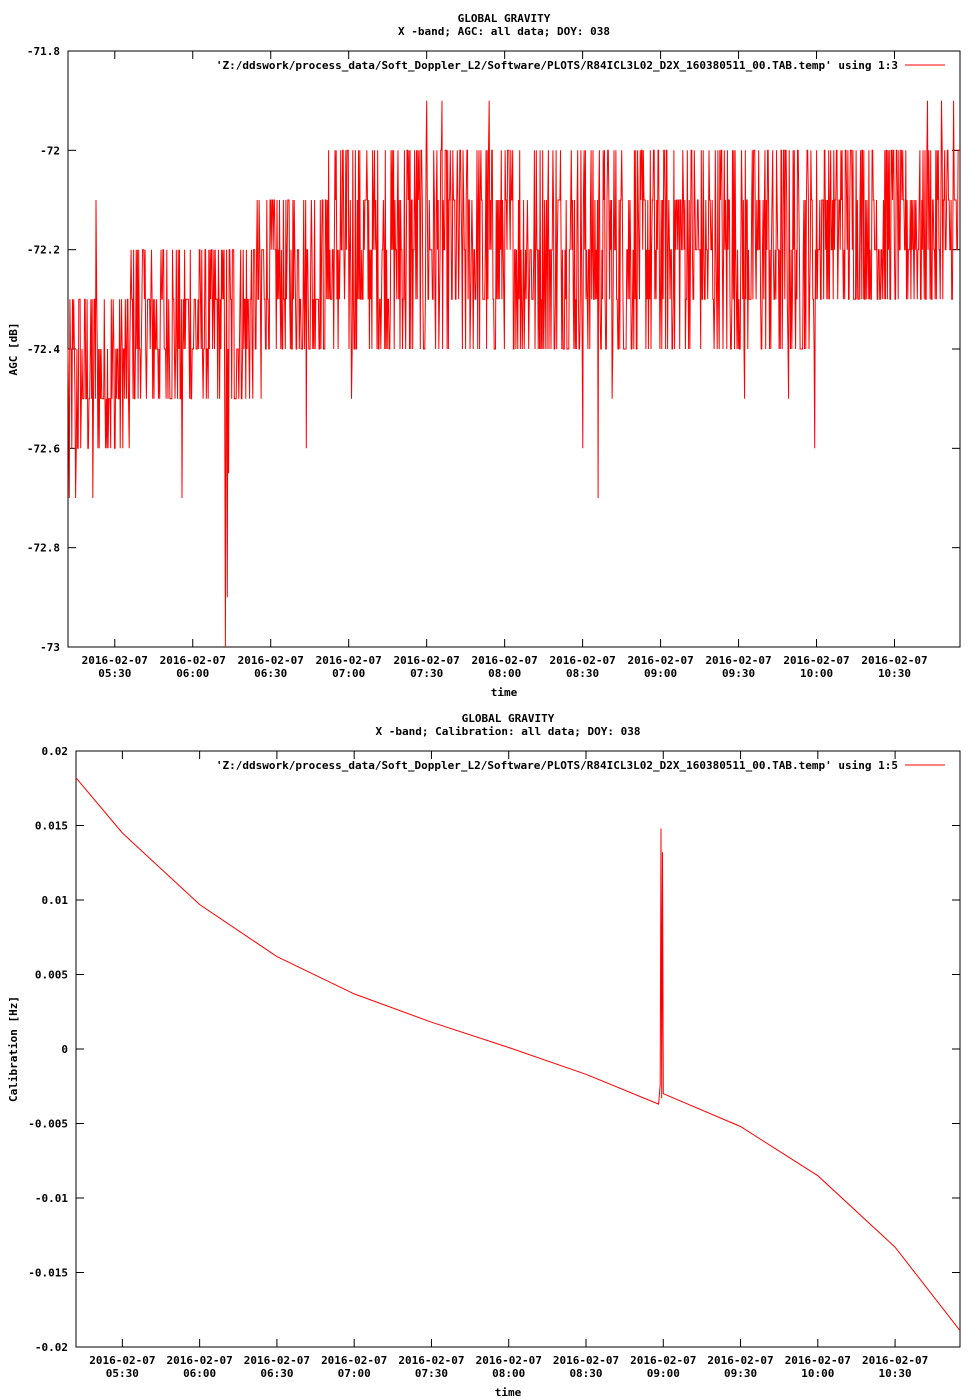 The width and height of the screenshot is (980, 1400). I want to click on chart2-xtick-time: 08:00, so click(508, 1373).